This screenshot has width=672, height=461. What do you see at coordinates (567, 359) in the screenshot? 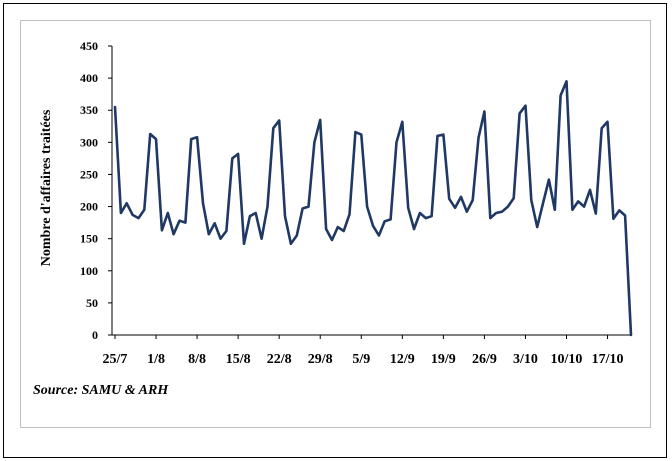
I see `x-tick-label: 10/10` at bounding box center [567, 359].